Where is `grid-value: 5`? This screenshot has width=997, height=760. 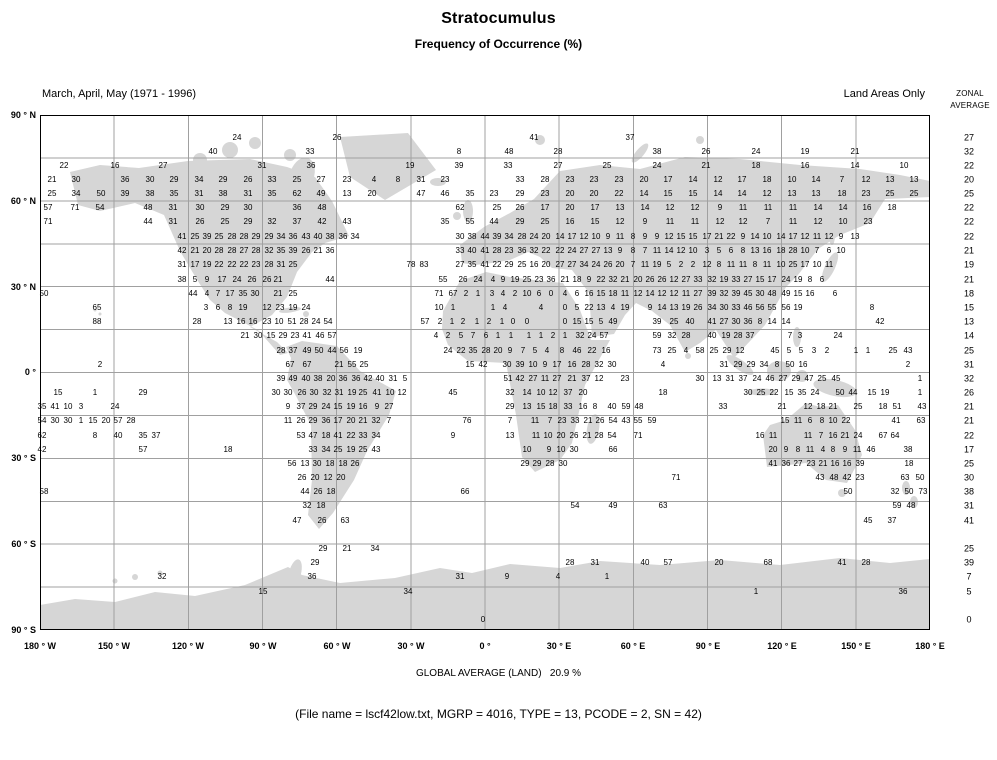
grid-value: 5 is located at coordinates (719, 250).